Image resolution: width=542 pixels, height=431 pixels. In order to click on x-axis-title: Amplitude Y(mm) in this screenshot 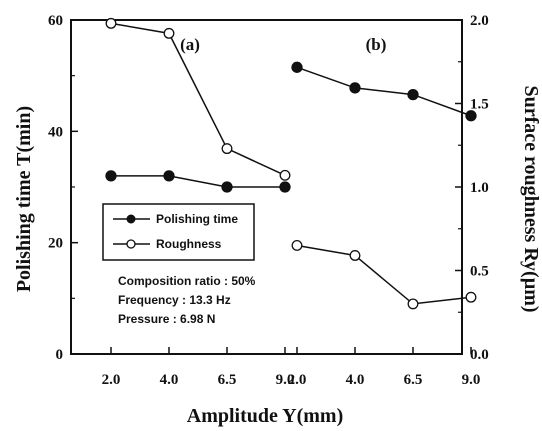, I will do `click(265, 416)`.